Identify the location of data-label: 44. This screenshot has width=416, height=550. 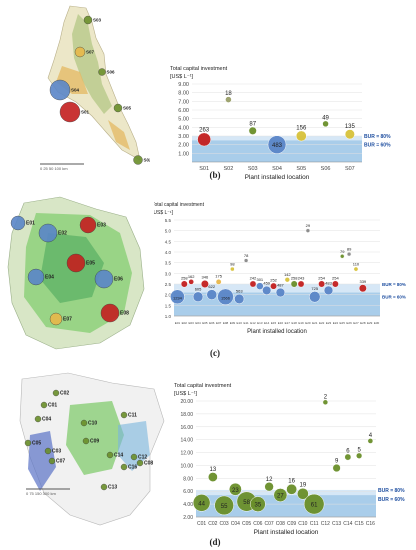
(201, 504).